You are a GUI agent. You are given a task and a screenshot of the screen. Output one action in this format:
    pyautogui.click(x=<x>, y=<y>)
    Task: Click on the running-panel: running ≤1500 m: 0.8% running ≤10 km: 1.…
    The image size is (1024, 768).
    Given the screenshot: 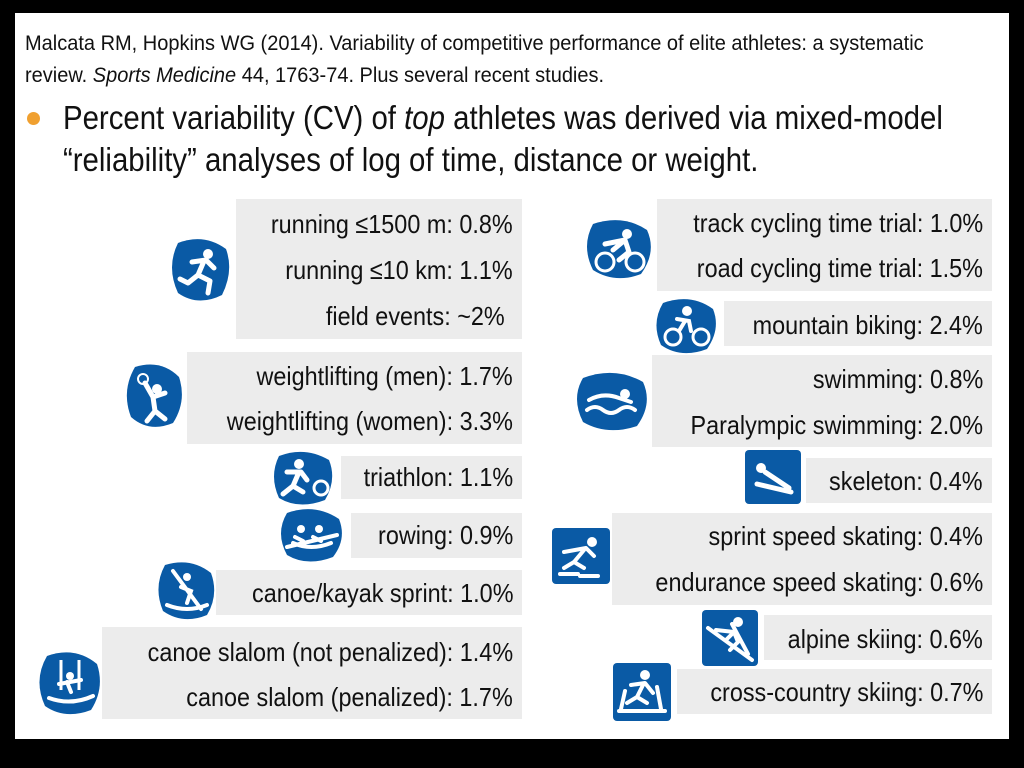 What is the action you would take?
    pyautogui.click(x=379, y=269)
    